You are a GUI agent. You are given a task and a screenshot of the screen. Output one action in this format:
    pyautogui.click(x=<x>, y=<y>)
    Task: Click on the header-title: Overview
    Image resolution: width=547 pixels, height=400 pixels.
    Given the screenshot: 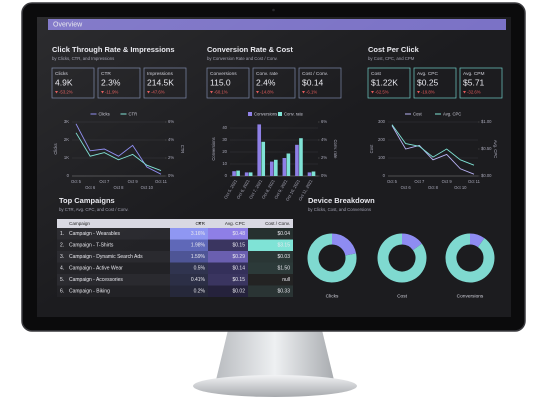 What is the action you would take?
    pyautogui.click(x=68, y=25)
    